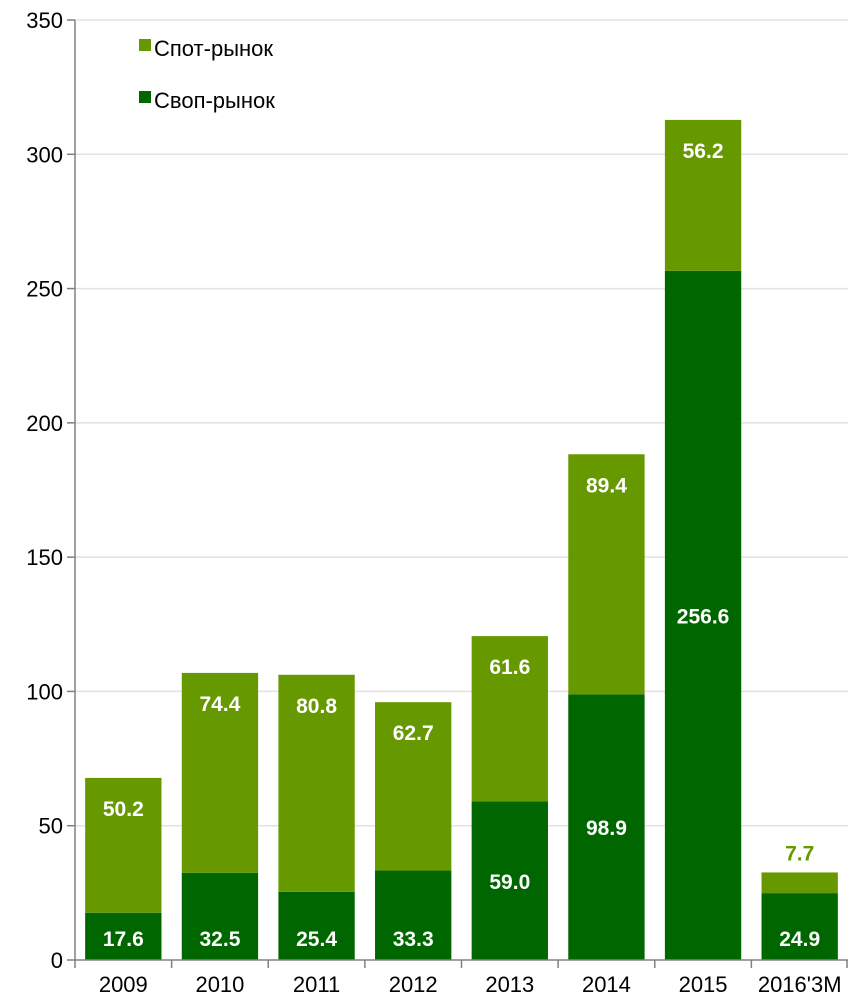 The image size is (848, 1001). What do you see at coordinates (220, 704) in the screenshot?
I see `data-label: 74.4` at bounding box center [220, 704].